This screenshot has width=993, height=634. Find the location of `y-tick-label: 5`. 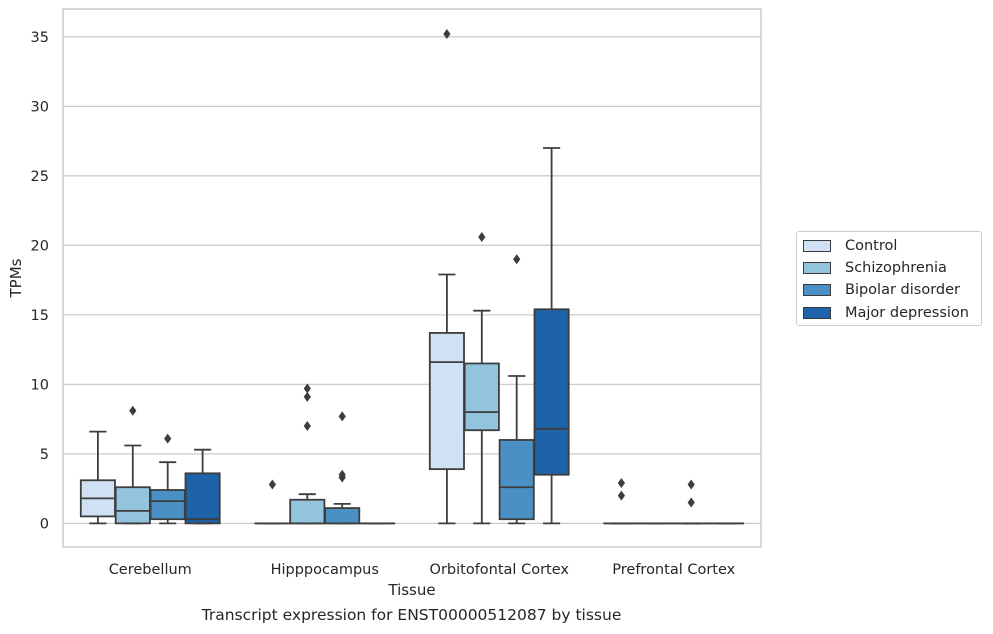

y-tick-label: 5 is located at coordinates (44, 455).